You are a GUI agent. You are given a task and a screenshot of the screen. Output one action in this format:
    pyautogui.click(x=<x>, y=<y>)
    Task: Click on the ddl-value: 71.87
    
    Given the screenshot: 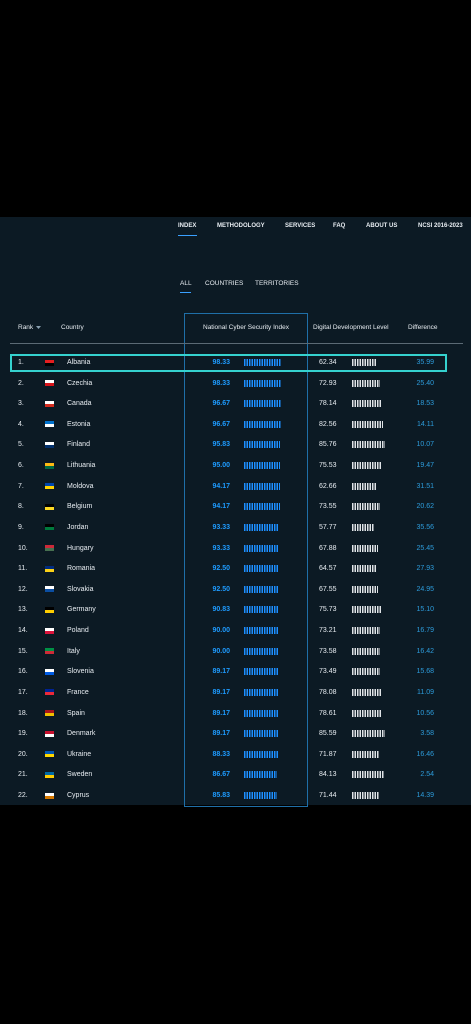 What is the action you would take?
    pyautogui.click(x=328, y=754)
    